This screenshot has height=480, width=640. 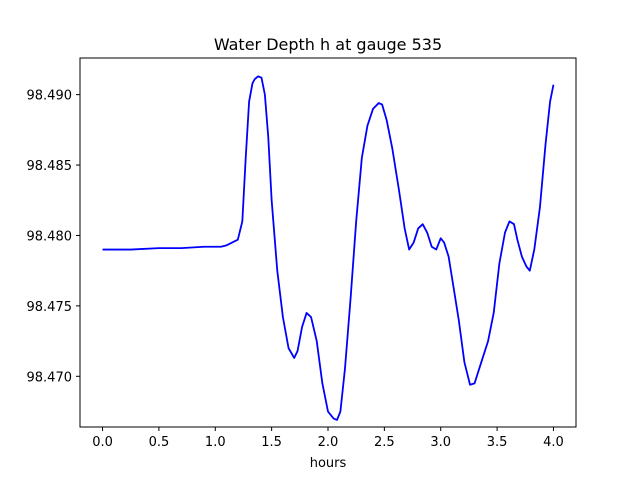 I want to click on x-tick-label: 2.0, so click(x=328, y=442).